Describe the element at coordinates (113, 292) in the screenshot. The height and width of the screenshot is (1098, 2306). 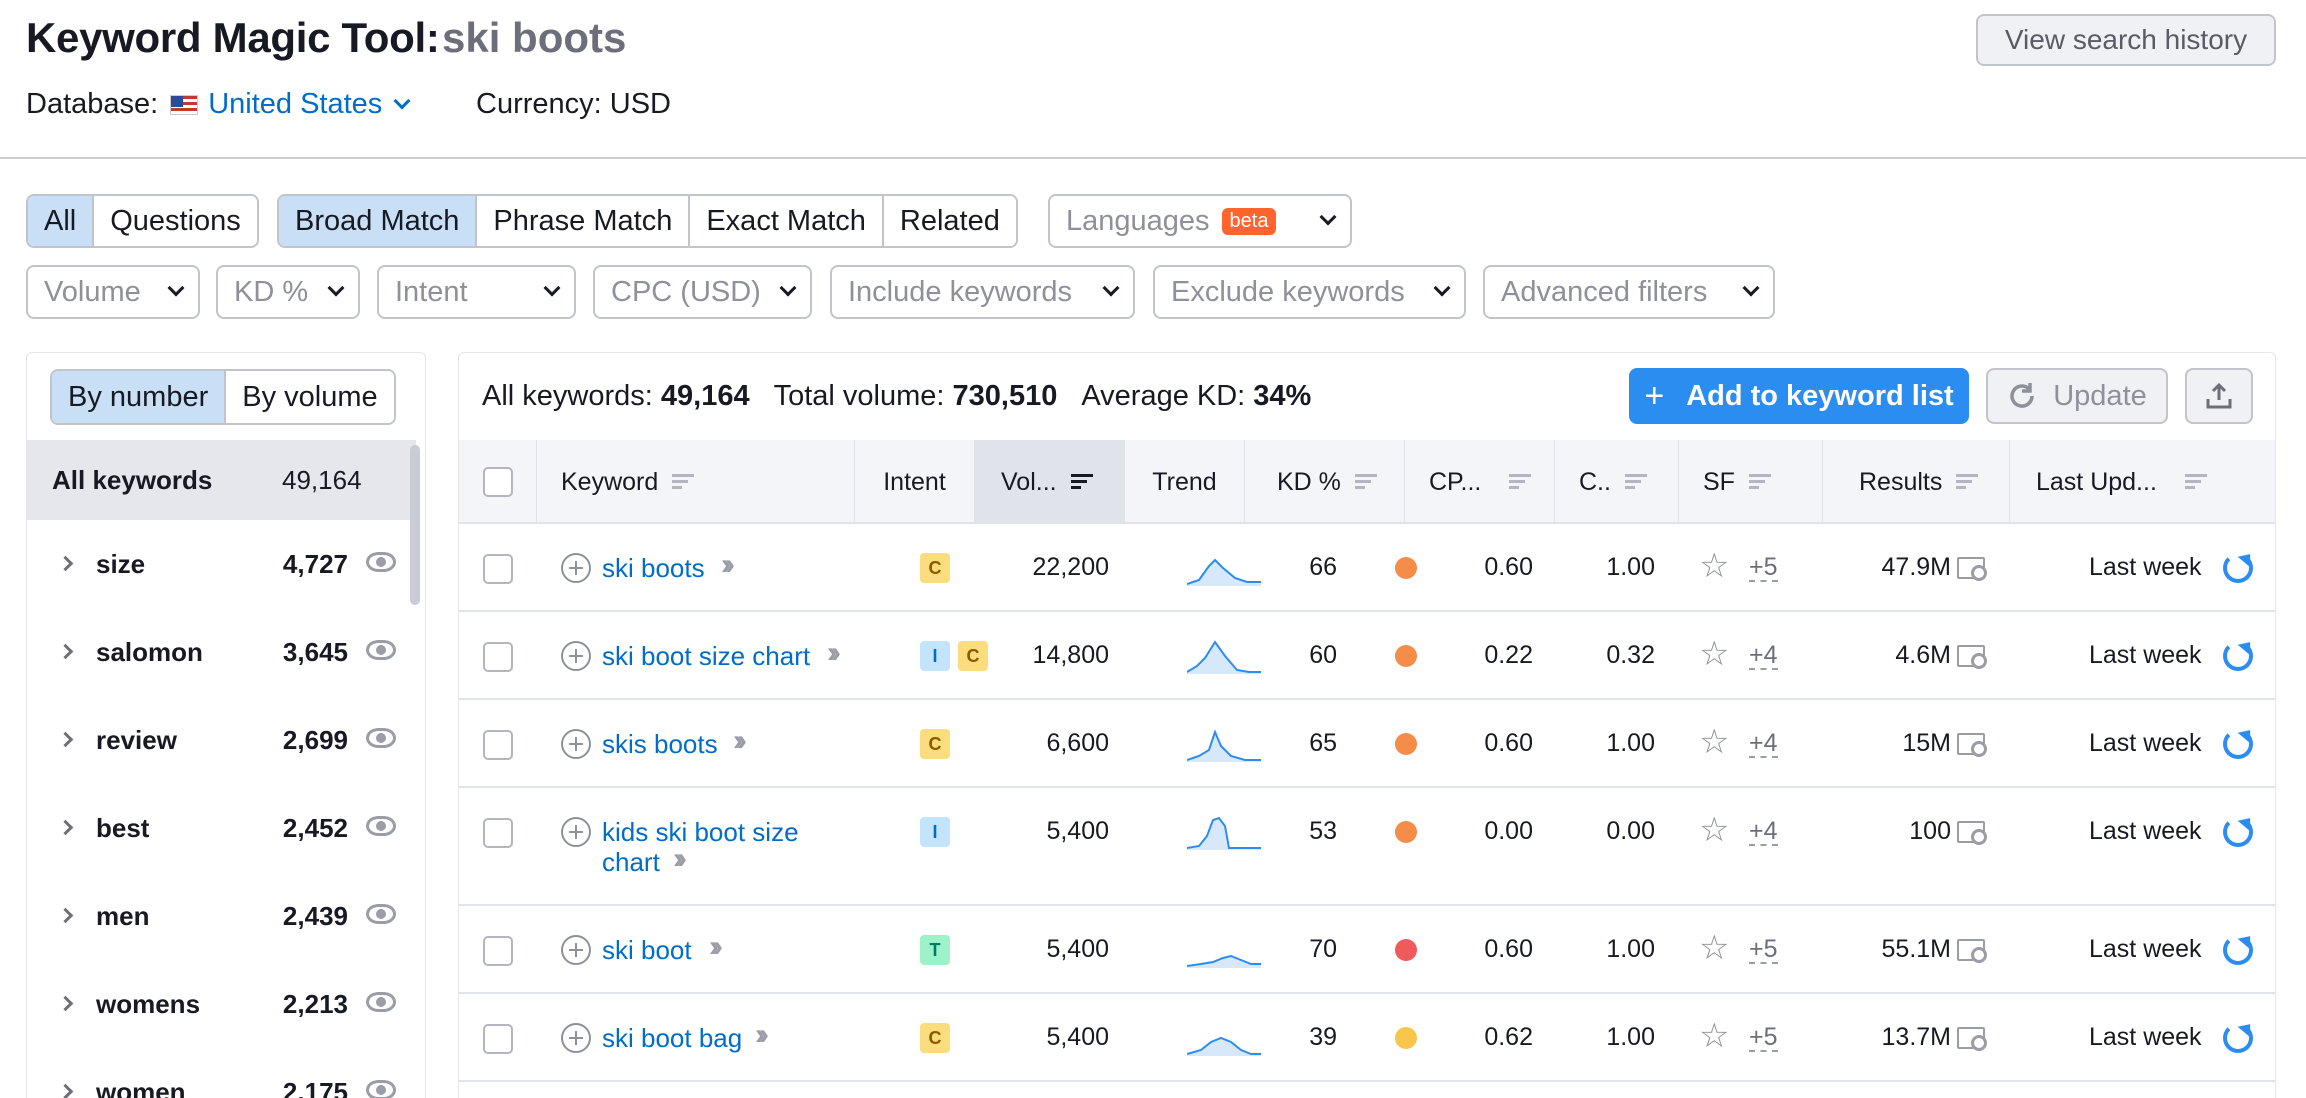
I see `volume-filter: Volume` at that location.